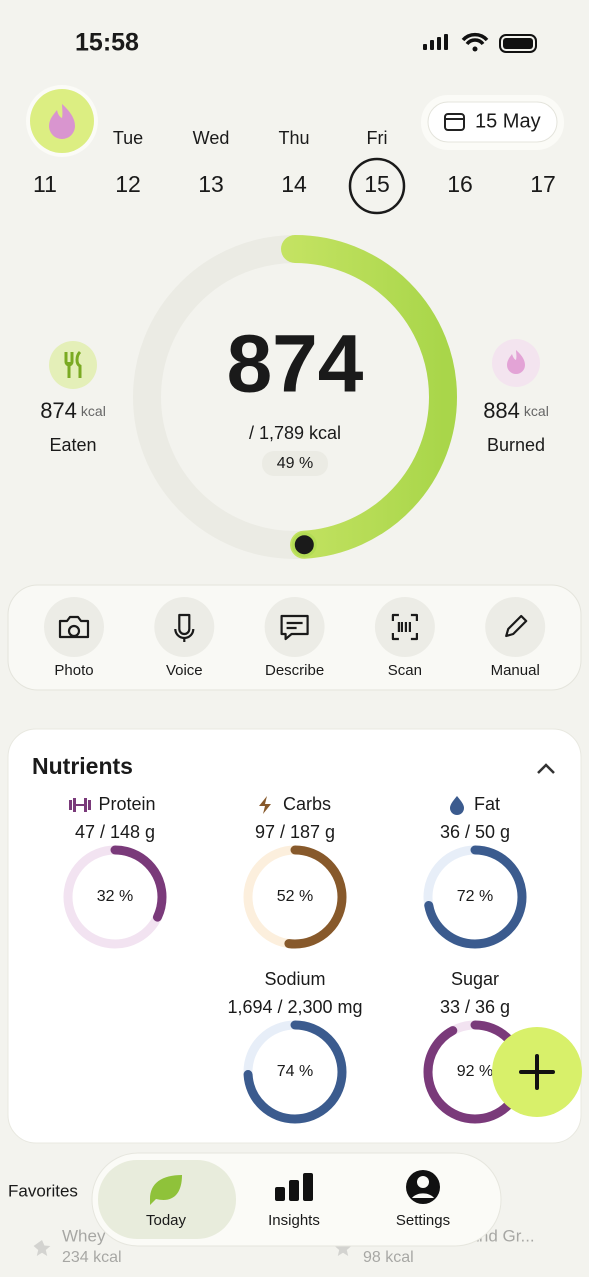 The height and width of the screenshot is (1277, 589). What do you see at coordinates (294, 979) in the screenshot?
I see `nutrient-name: Sodium` at bounding box center [294, 979].